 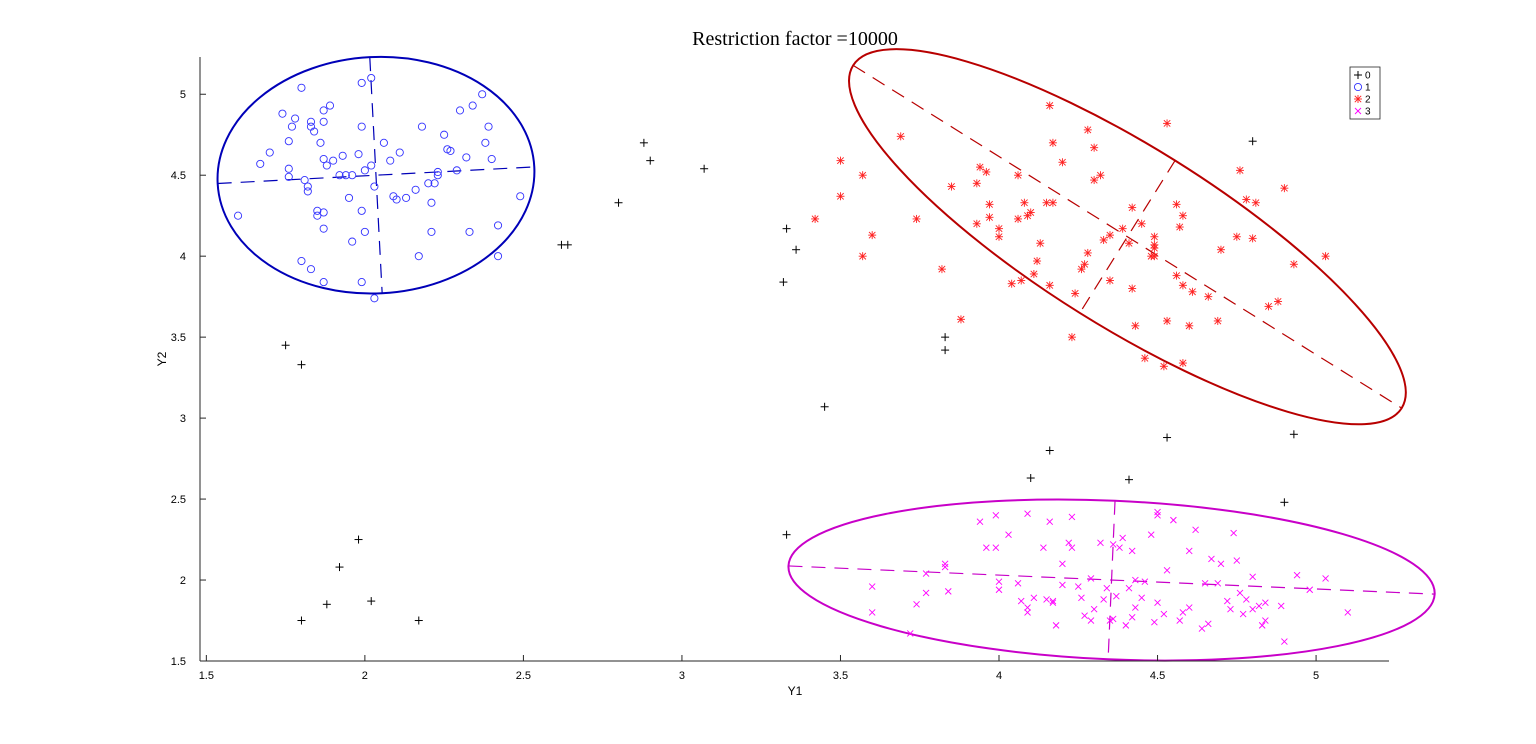 I want to click on legend-label-0: 0, so click(x=1368, y=76).